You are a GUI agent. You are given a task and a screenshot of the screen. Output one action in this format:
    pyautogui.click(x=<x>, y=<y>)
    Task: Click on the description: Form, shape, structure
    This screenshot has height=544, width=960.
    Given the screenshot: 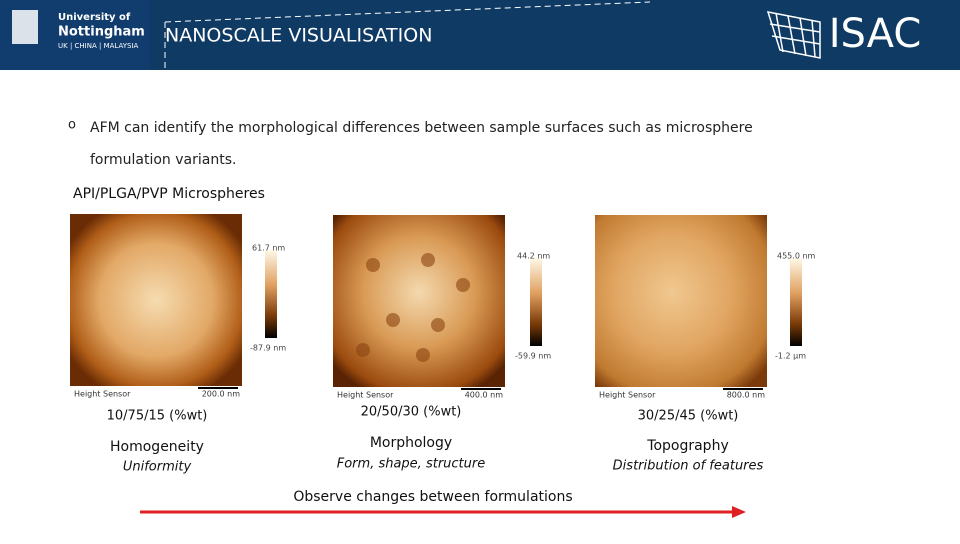 What is the action you would take?
    pyautogui.click(x=411, y=464)
    